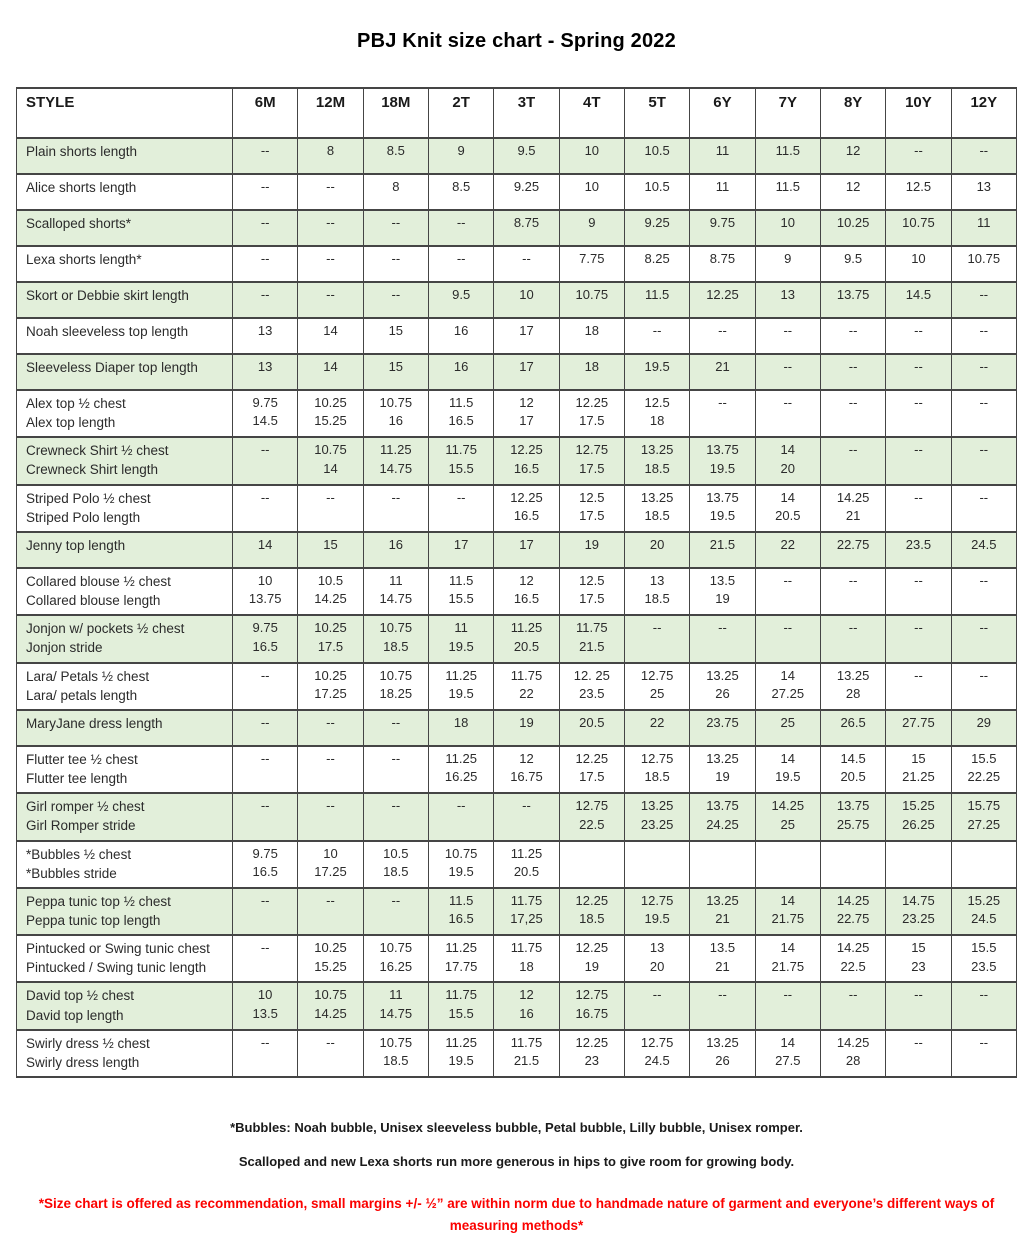  Describe the element at coordinates (657, 966) in the screenshot. I see `size-value-line: 20` at that location.